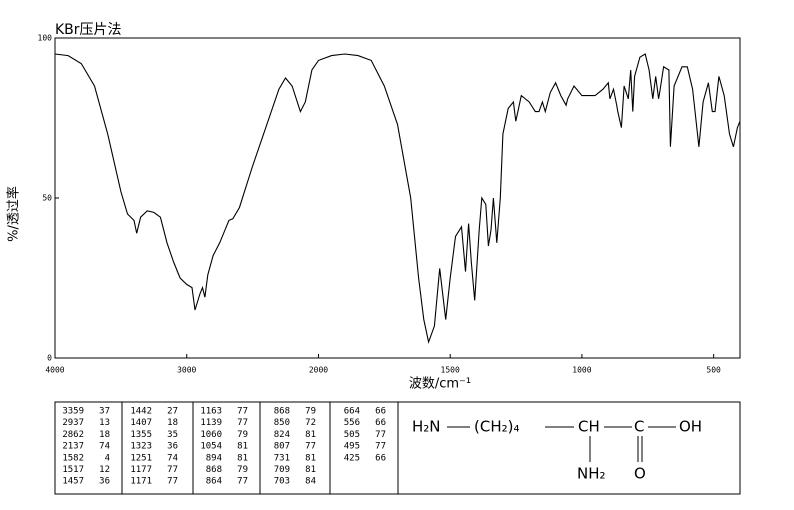  What do you see at coordinates (352, 412) in the screenshot?
I see `peak-wavenumber: 664` at bounding box center [352, 412].